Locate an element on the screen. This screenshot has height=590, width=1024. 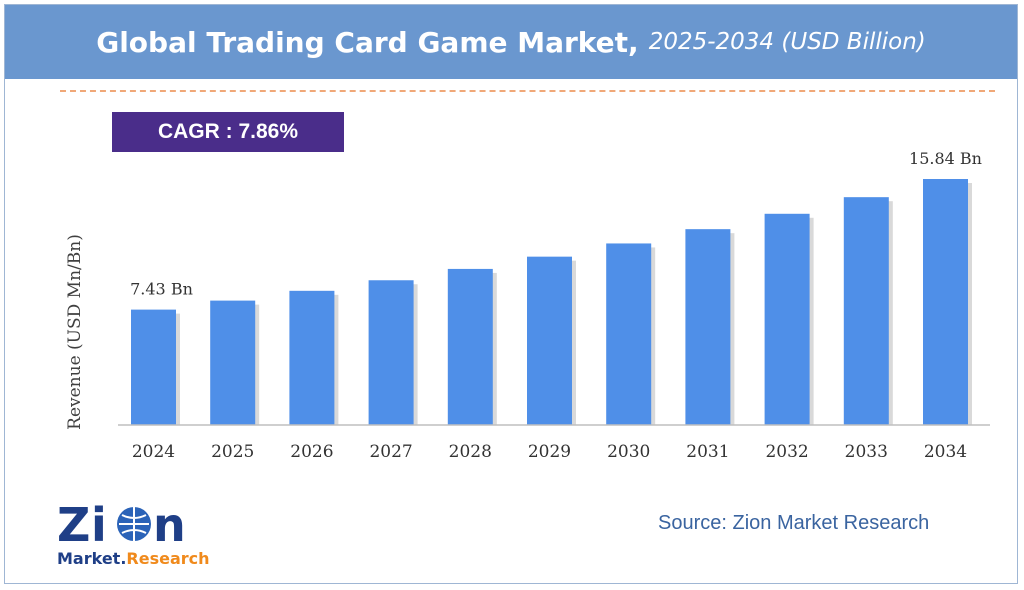
divider is located at coordinates (527, 91).